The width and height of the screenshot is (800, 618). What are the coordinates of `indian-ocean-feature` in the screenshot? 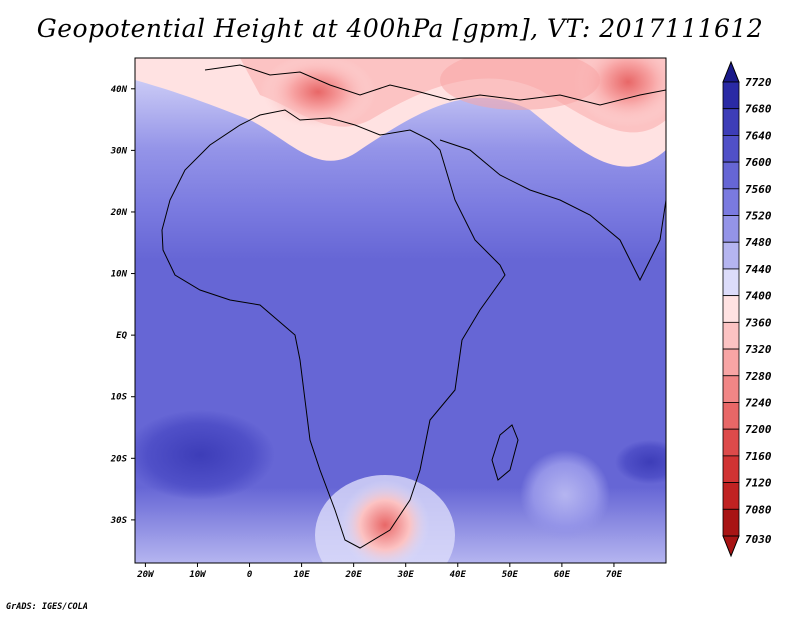 It's located at (565, 495).